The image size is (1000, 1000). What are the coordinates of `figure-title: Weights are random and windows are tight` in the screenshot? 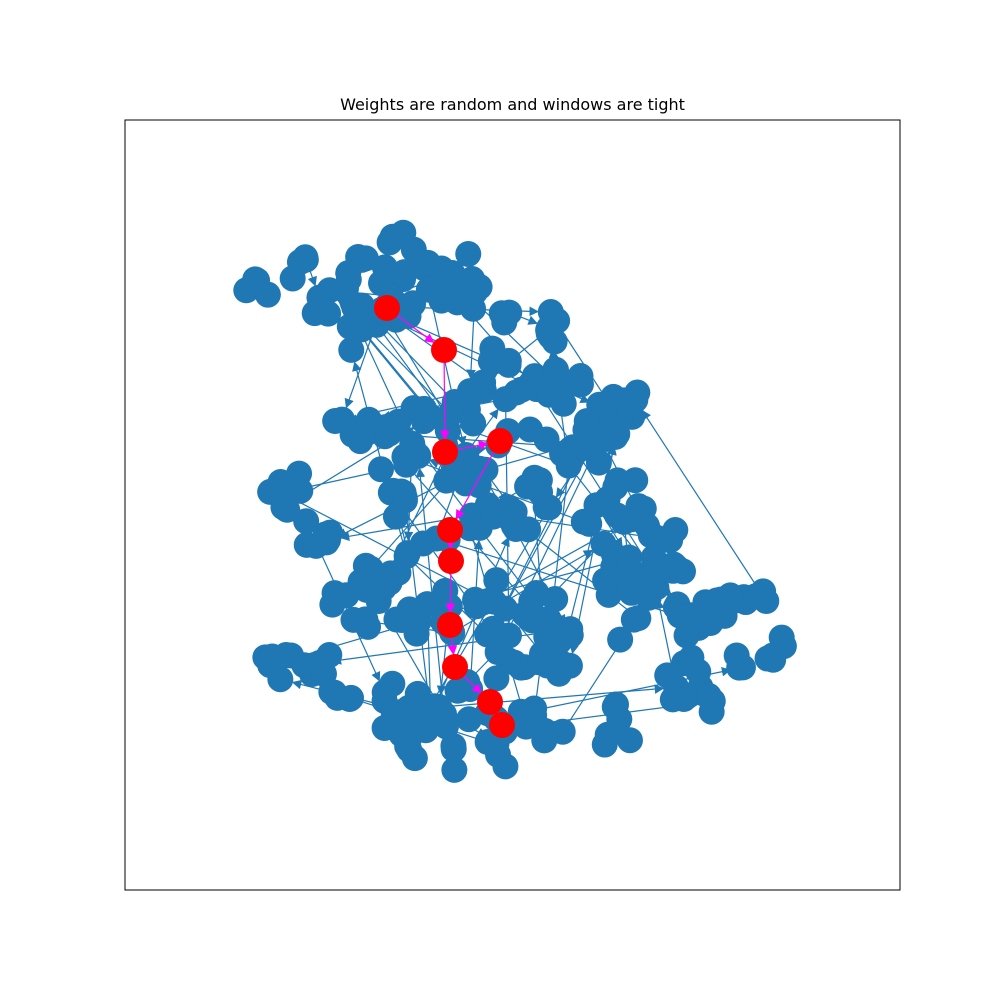 It's located at (512, 104).